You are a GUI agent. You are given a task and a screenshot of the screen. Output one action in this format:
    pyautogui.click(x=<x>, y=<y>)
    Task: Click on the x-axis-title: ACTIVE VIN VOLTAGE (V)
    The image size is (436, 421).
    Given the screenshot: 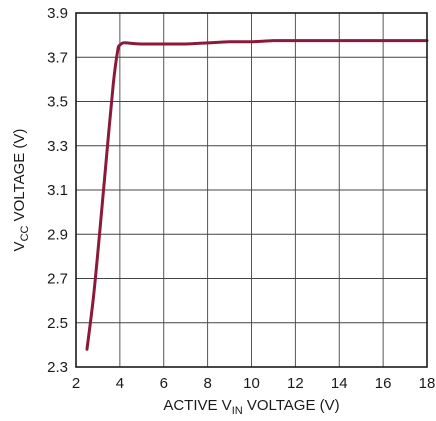 What is the action you would take?
    pyautogui.click(x=251, y=407)
    